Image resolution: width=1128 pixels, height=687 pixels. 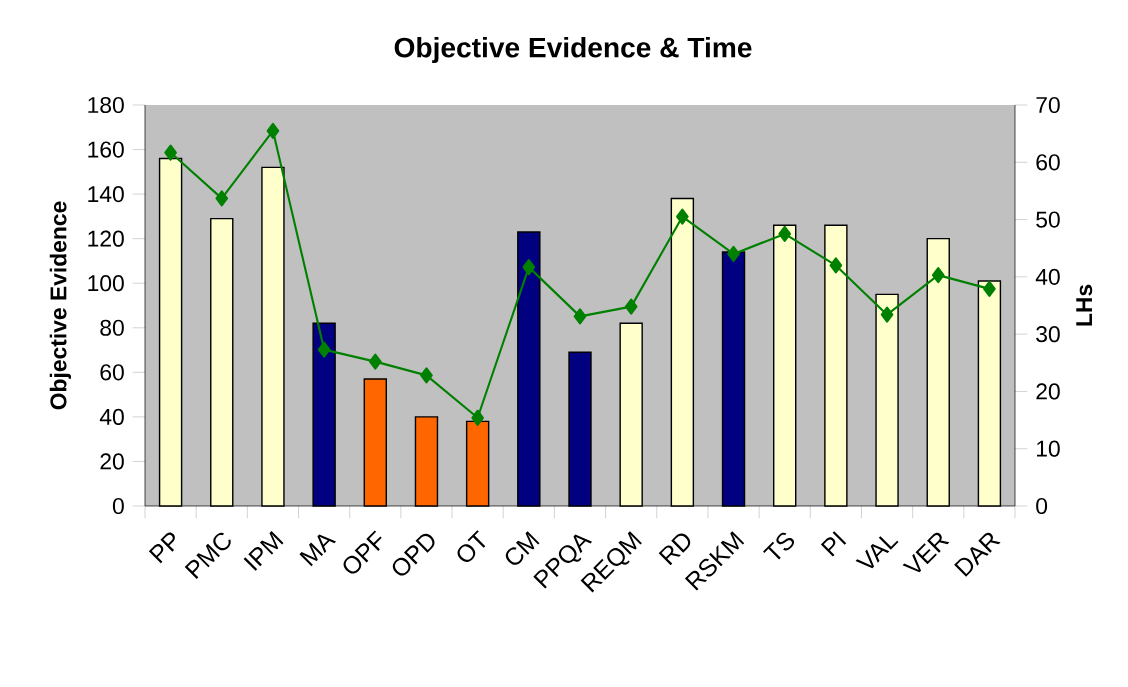 I want to click on chart-title: Objective Evidence & Time, so click(x=573, y=50).